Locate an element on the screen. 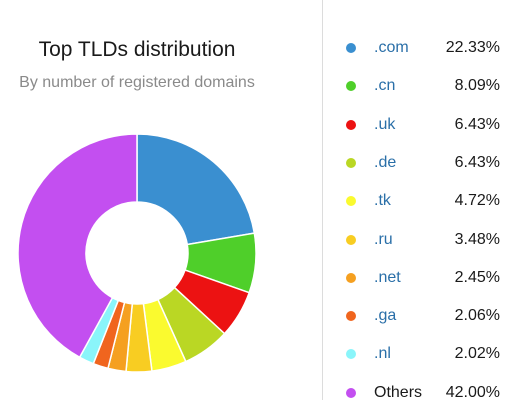 Image resolution: width=514 pixels, height=407 pixels. legend-marker-tk is located at coordinates (351, 201).